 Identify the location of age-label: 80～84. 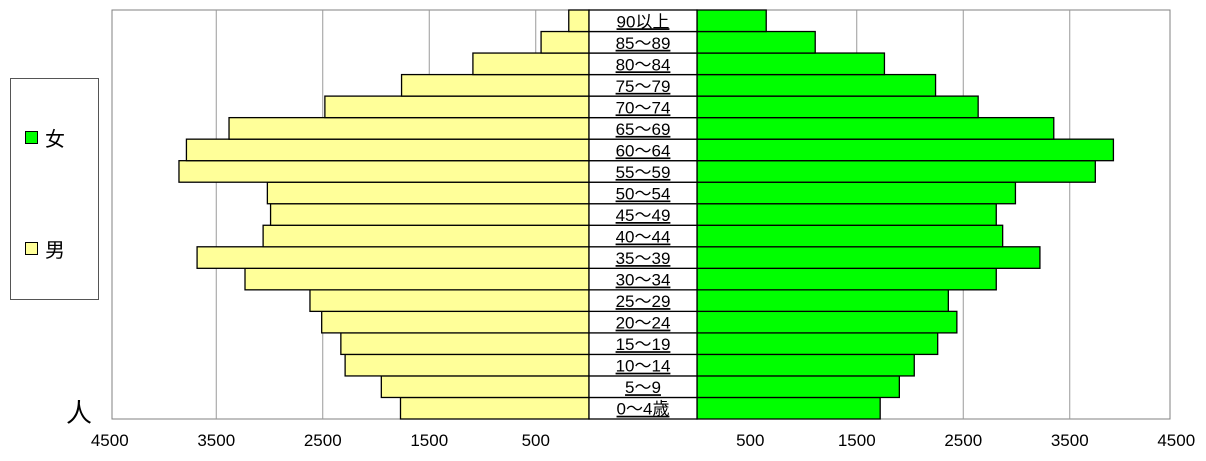
(643, 64).